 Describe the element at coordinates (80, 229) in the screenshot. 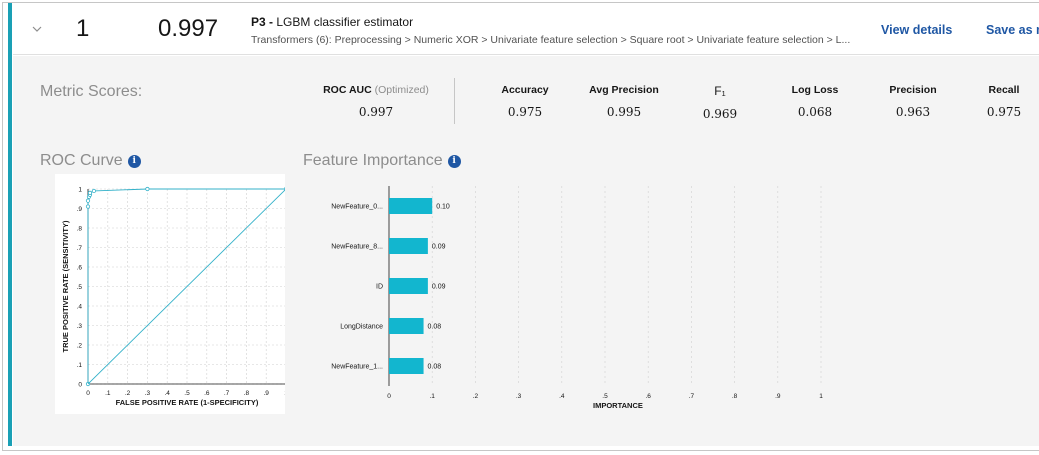

I see `y-tick-label: .8` at that location.